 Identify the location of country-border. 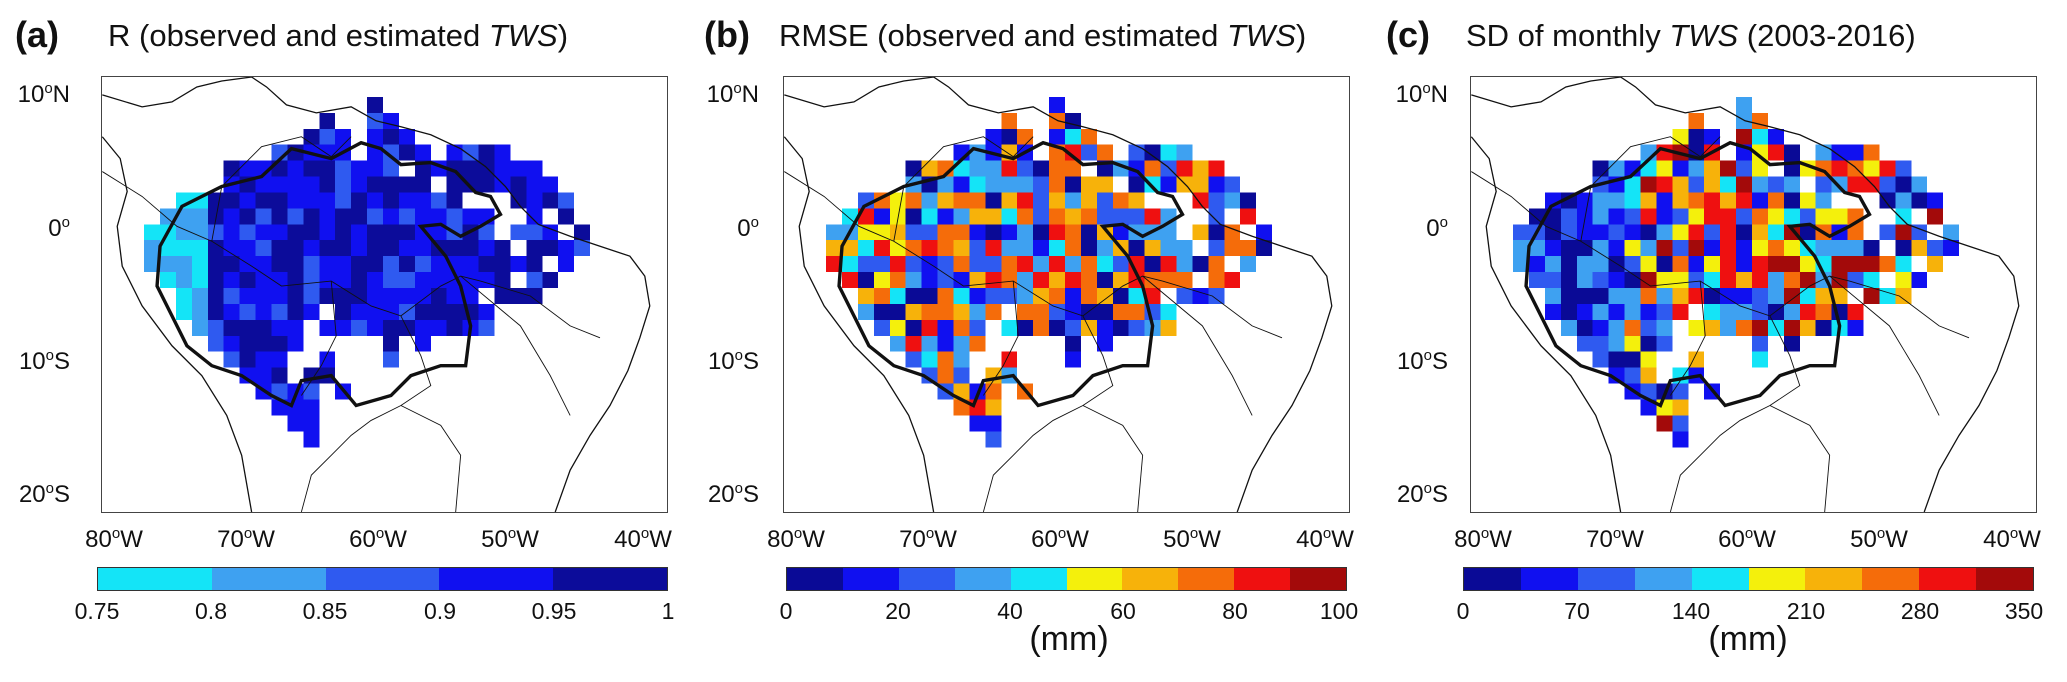
(1113, 458).